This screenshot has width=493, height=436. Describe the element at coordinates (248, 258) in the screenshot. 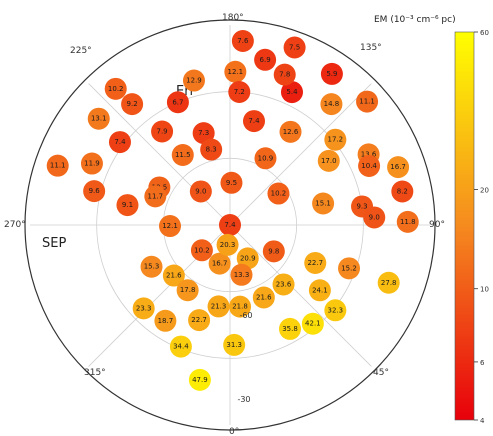

I see `data-point-label: 20.9` at that location.